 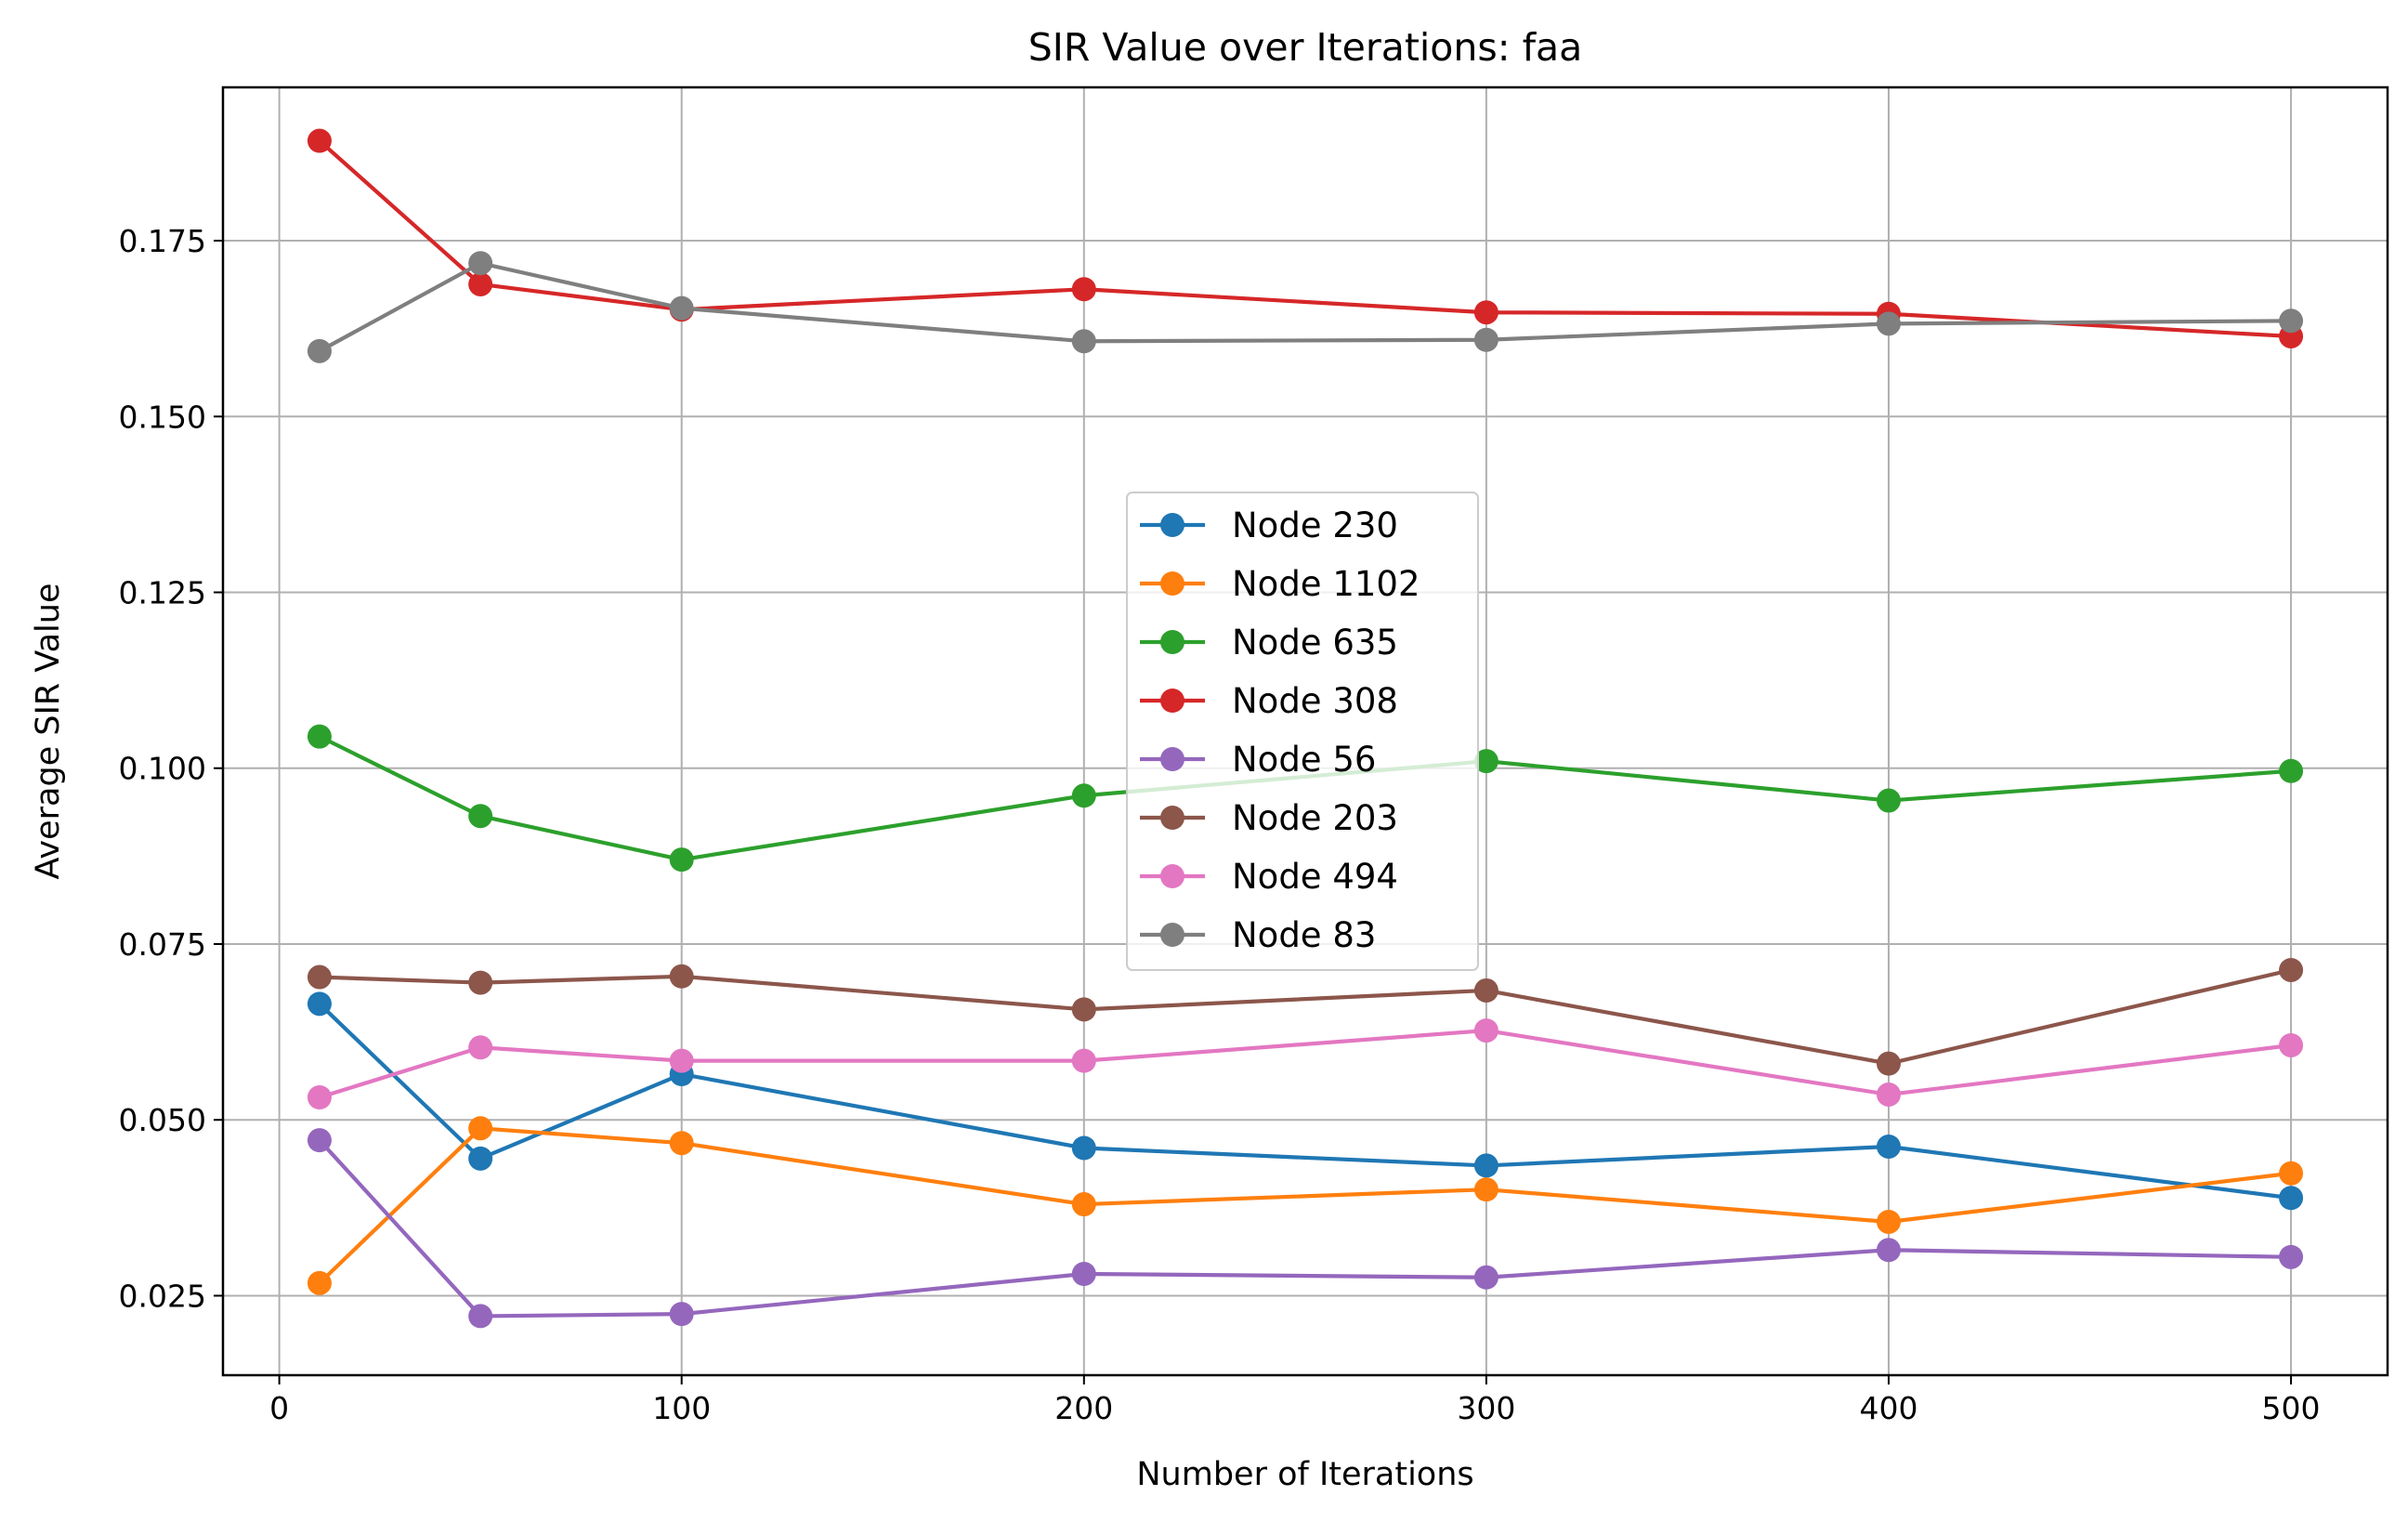 I want to click on y-tick-label: 0.025, so click(x=162, y=1296).